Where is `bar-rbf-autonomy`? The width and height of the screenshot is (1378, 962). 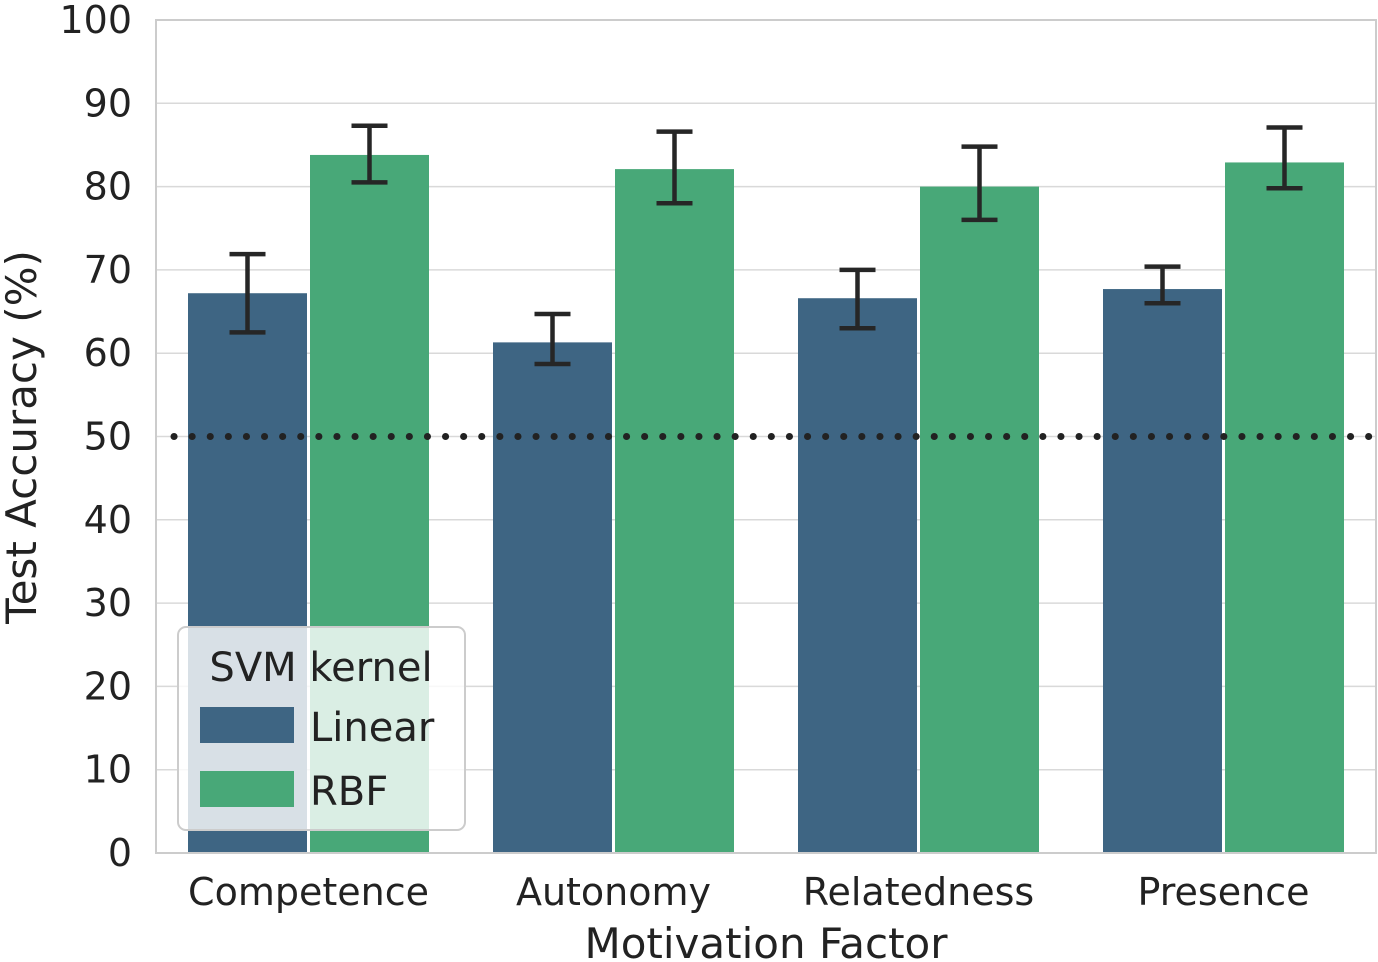
bar-rbf-autonomy is located at coordinates (674, 511).